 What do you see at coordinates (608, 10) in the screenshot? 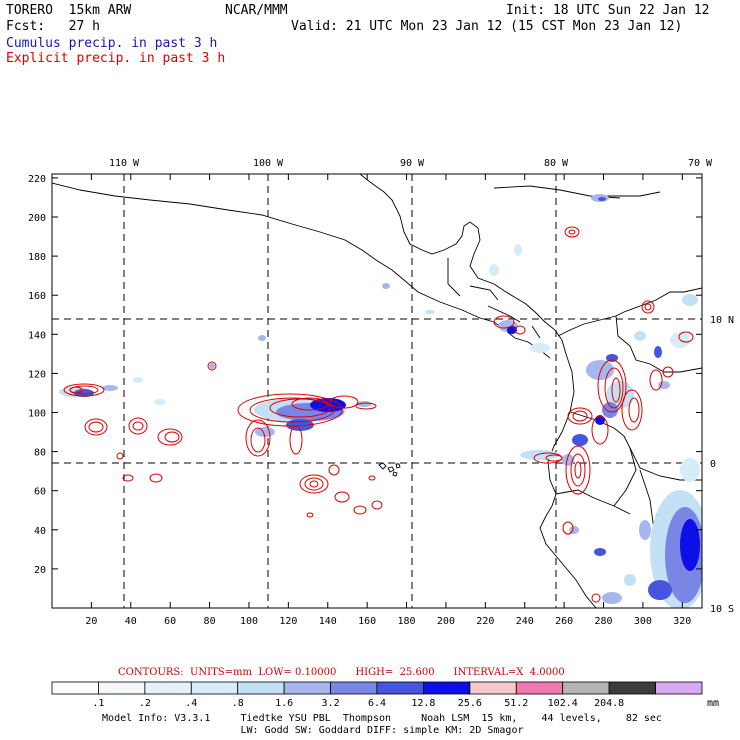
I see `init-time: Init: 18 UTC Sun 22 Jan 12` at bounding box center [608, 10].